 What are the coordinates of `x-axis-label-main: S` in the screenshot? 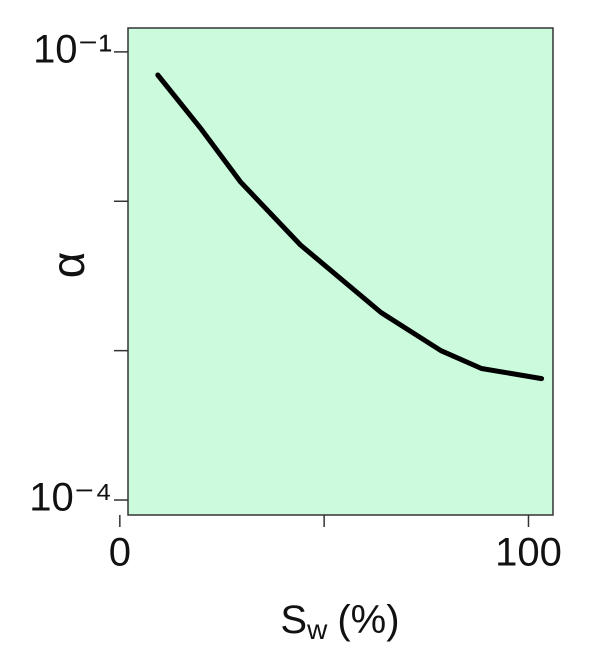 It's located at (293, 620).